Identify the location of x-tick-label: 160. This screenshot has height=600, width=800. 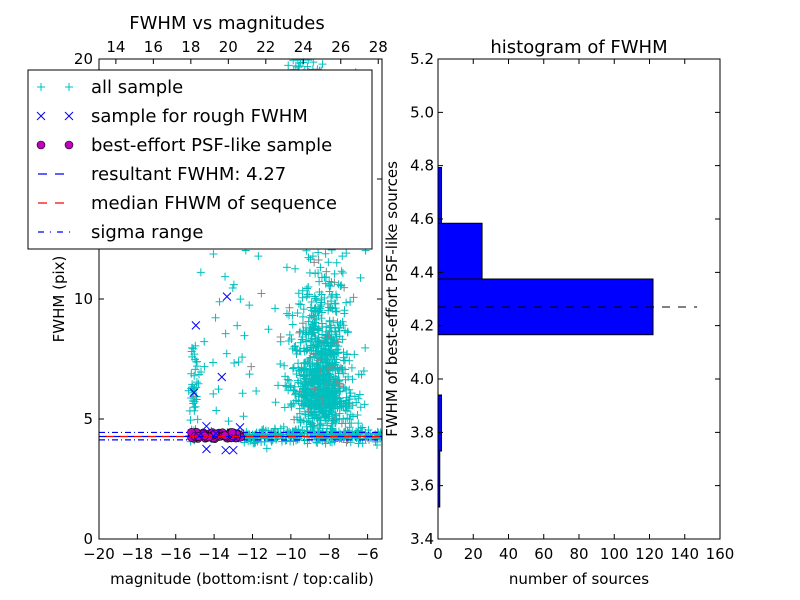
(720, 554).